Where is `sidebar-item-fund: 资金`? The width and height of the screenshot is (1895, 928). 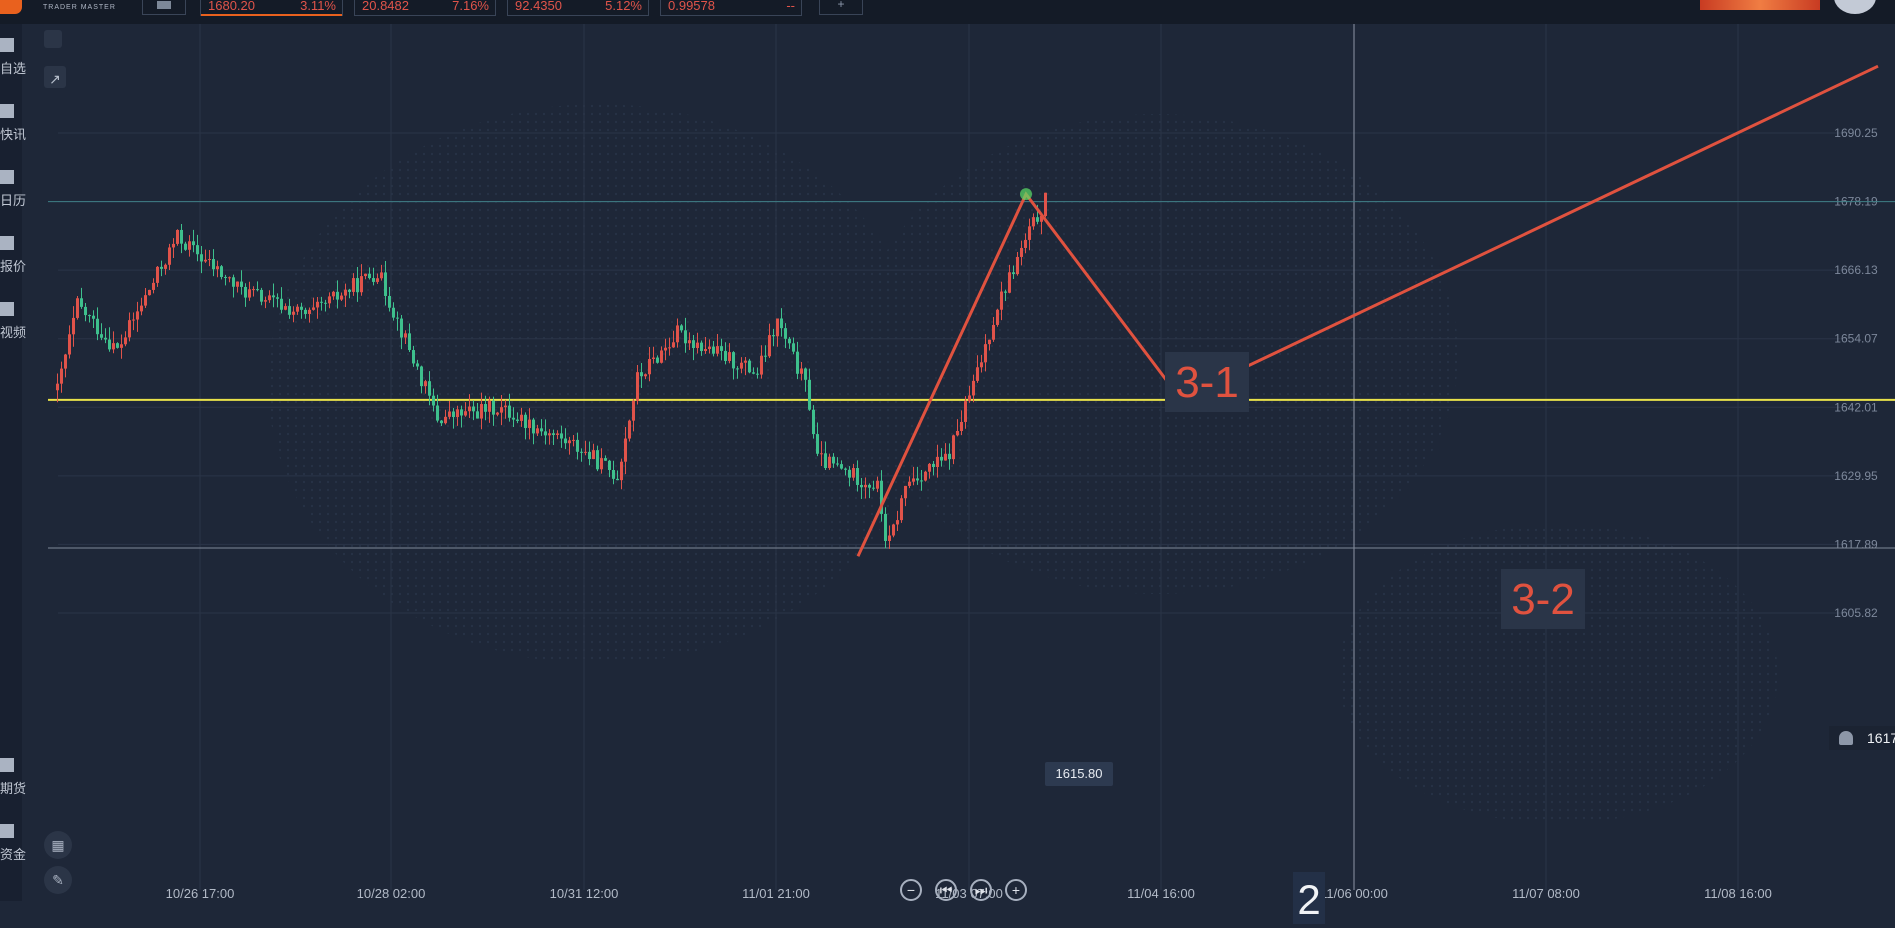
sidebar-item-fund: 资金 is located at coordinates (13, 849).